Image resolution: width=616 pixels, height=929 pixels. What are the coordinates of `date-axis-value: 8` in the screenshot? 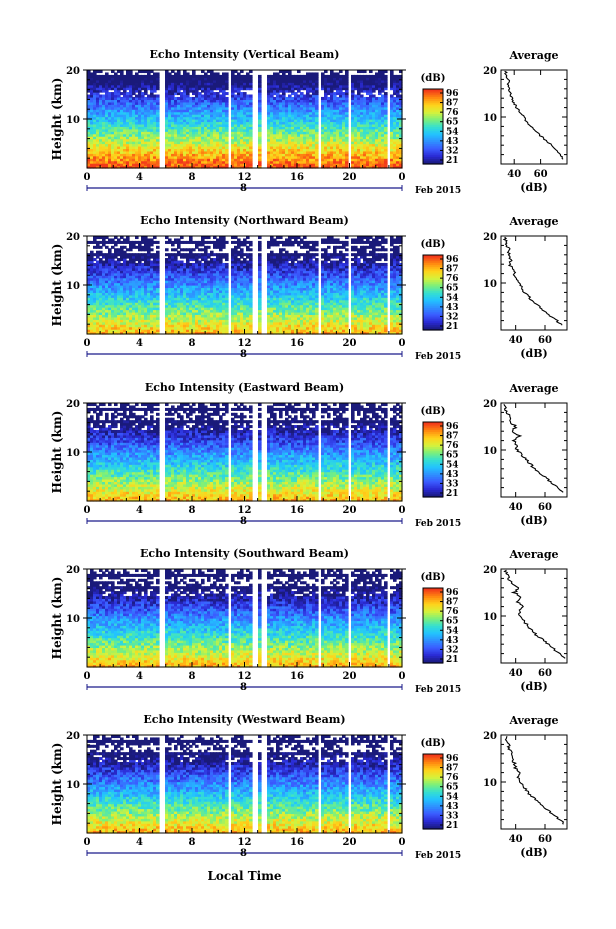 It's located at (243, 188).